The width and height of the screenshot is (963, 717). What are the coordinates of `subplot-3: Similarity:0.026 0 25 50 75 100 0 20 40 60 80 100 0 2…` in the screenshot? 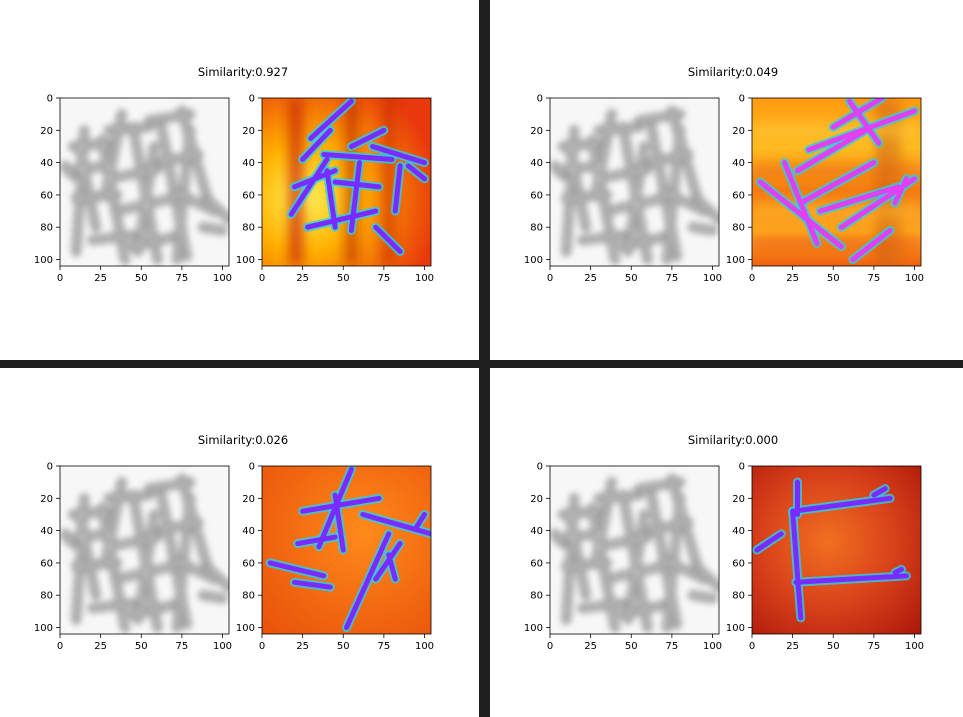 It's located at (234, 542).